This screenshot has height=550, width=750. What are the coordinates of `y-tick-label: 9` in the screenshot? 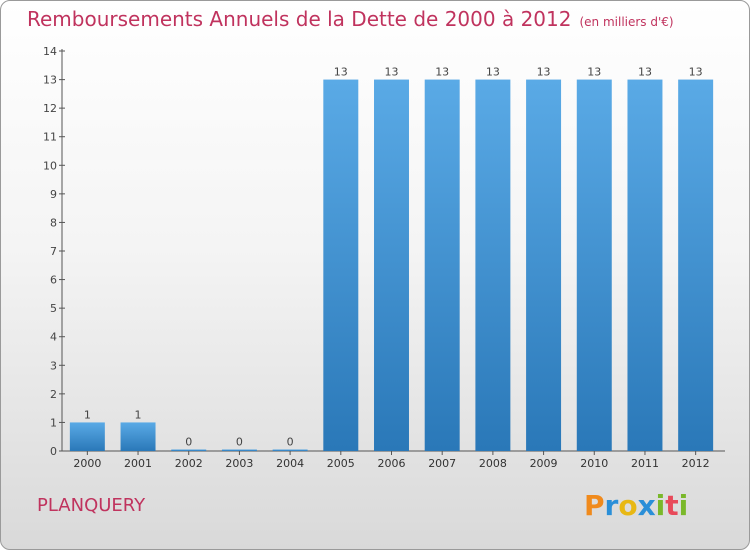 It's located at (53, 194).